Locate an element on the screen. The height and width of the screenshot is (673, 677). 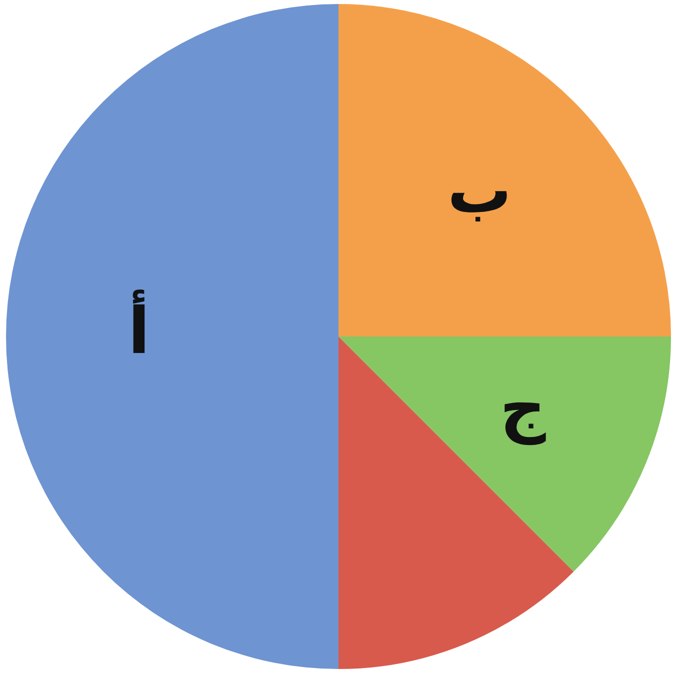
slice-label: ب is located at coordinates (479, 191).